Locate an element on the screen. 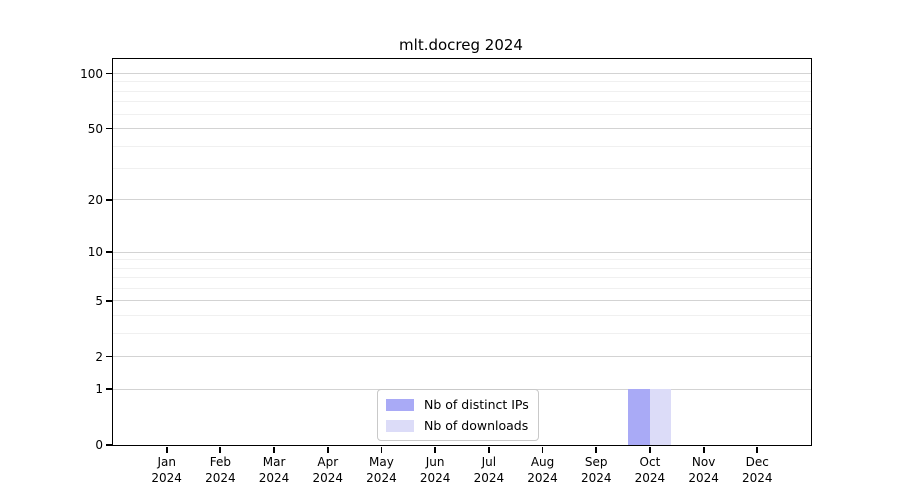 This screenshot has width=900, height=500. bar-downloads is located at coordinates (660, 417).